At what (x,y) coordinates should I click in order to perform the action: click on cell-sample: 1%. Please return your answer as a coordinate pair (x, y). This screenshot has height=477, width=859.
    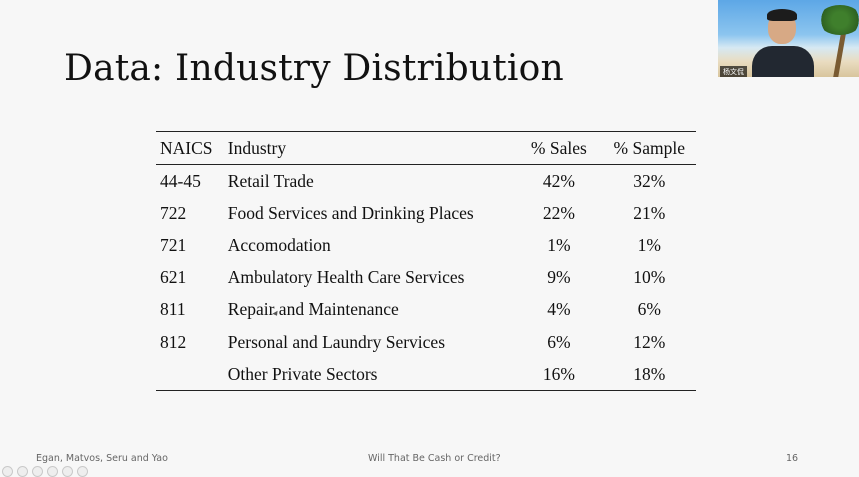
    Looking at the image, I should click on (649, 244).